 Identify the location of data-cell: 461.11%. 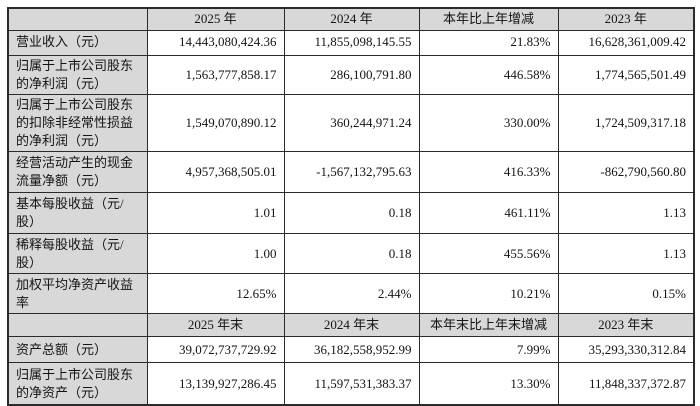
(488, 213).